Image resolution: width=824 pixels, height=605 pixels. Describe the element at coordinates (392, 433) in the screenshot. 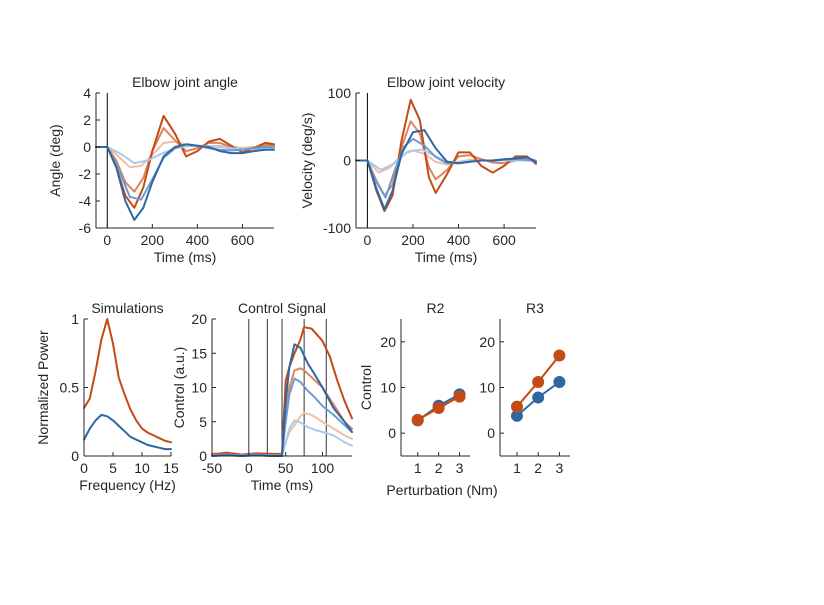

I see `r2-ytick-label-0: 0` at that location.